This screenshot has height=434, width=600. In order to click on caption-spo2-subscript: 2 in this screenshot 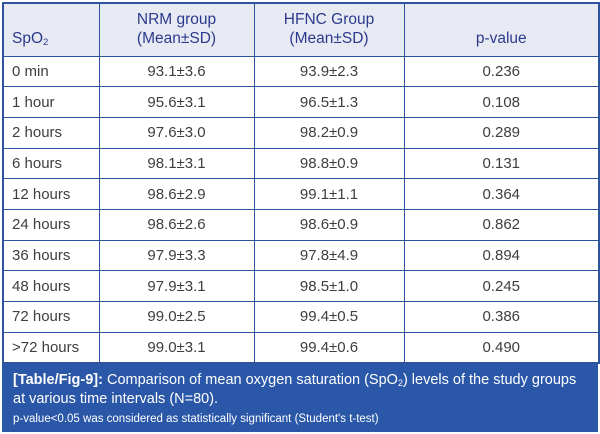, I will do `click(400, 383)`.